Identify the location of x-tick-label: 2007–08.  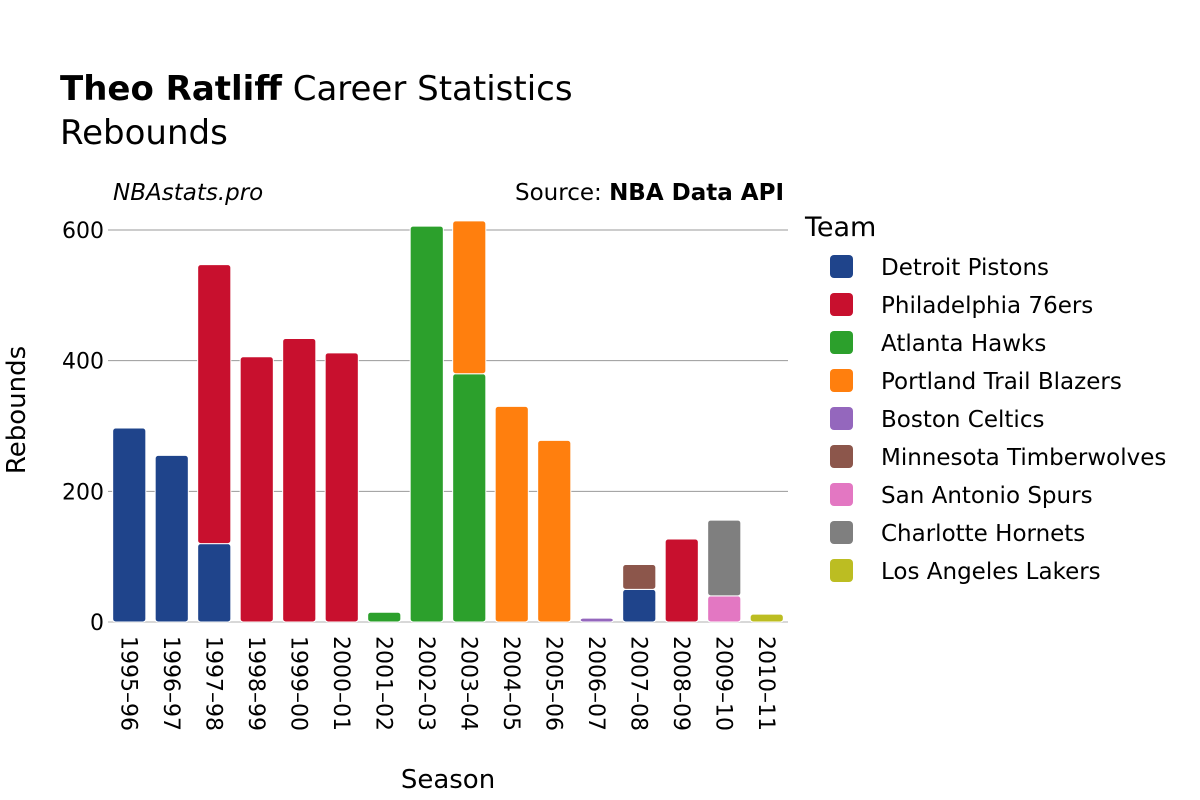
(637, 683).